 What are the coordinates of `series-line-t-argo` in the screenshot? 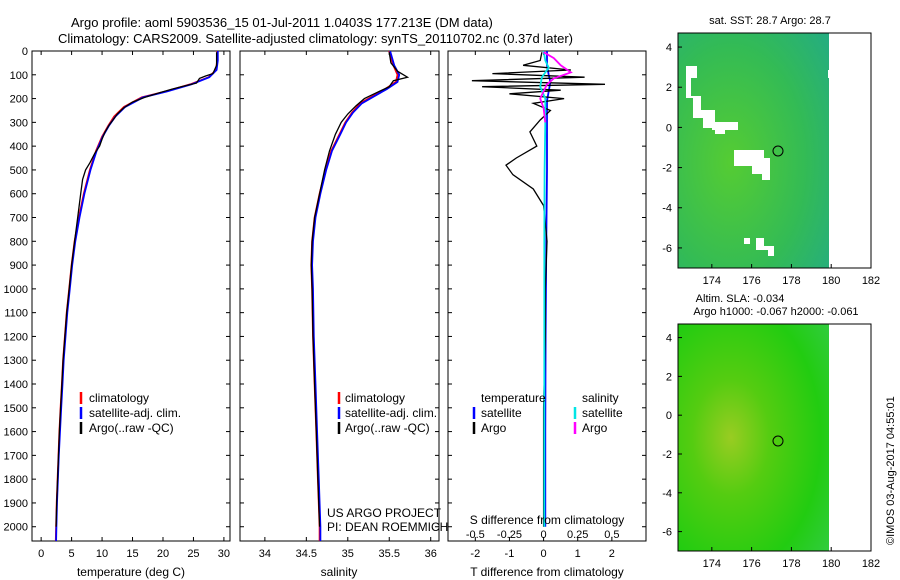 It's located at (538, 289).